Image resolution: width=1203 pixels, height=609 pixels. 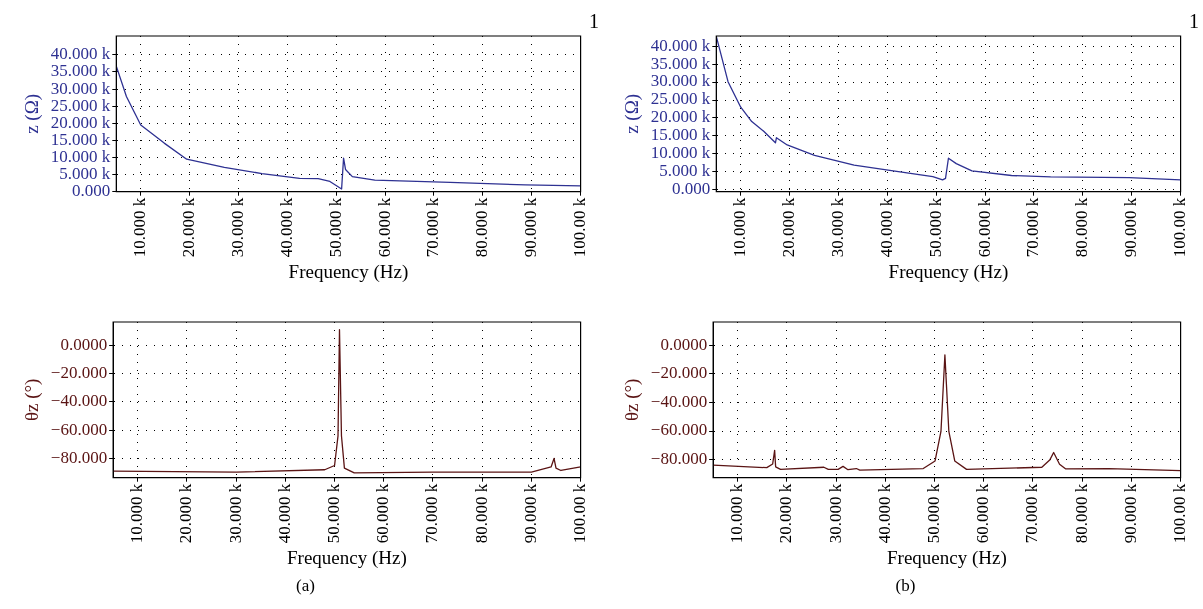 I want to click on text: (b), so click(x=905, y=586).